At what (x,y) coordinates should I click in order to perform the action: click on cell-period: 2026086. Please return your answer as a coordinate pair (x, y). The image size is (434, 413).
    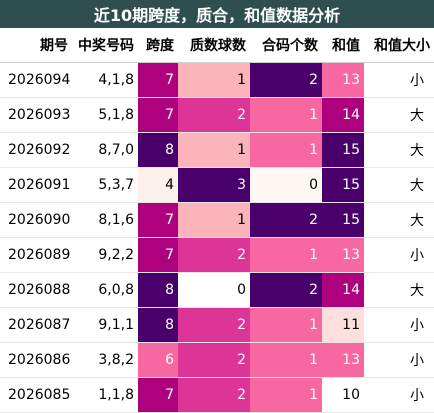
    Looking at the image, I should click on (36, 360).